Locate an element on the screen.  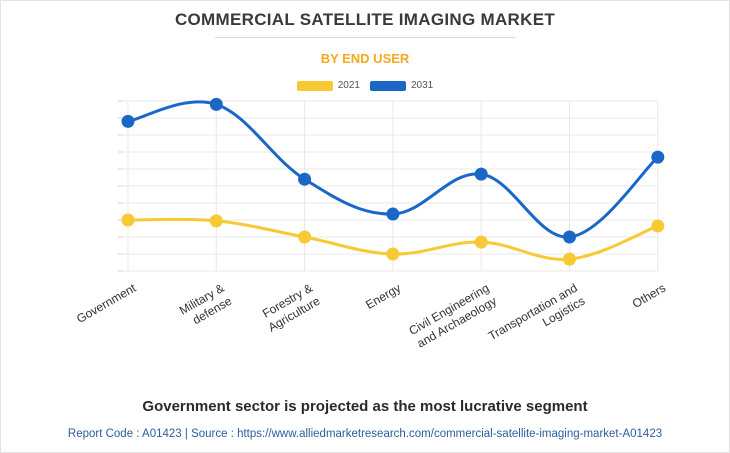
x-tick-label: Others is located at coordinates (649, 296).